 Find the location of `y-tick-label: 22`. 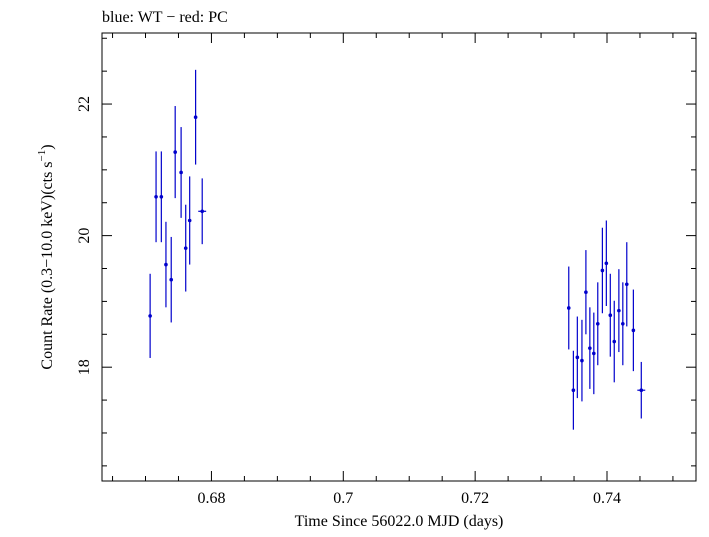

y-tick-label: 22 is located at coordinates (84, 104).